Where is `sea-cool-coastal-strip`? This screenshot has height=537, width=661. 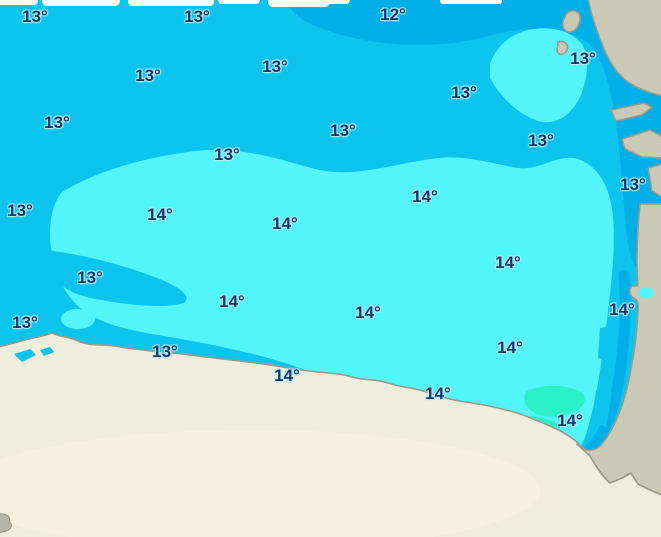 sea-cool-coastal-strip is located at coordinates (607, 362).